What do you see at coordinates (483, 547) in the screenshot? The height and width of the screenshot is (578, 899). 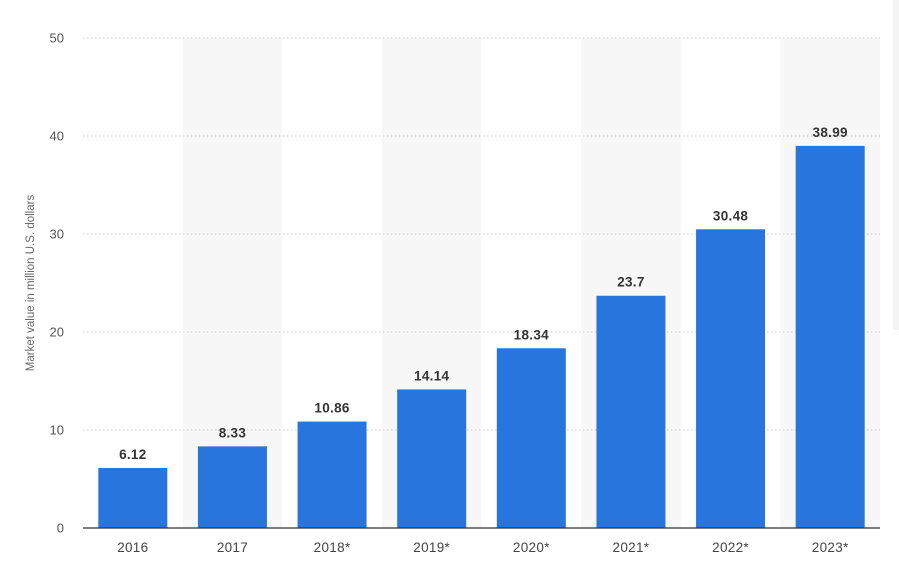 I see `x-axis-ticks: 2016 2017 2018* 2019* 2020* 2021* 2022* 2023*` at bounding box center [483, 547].